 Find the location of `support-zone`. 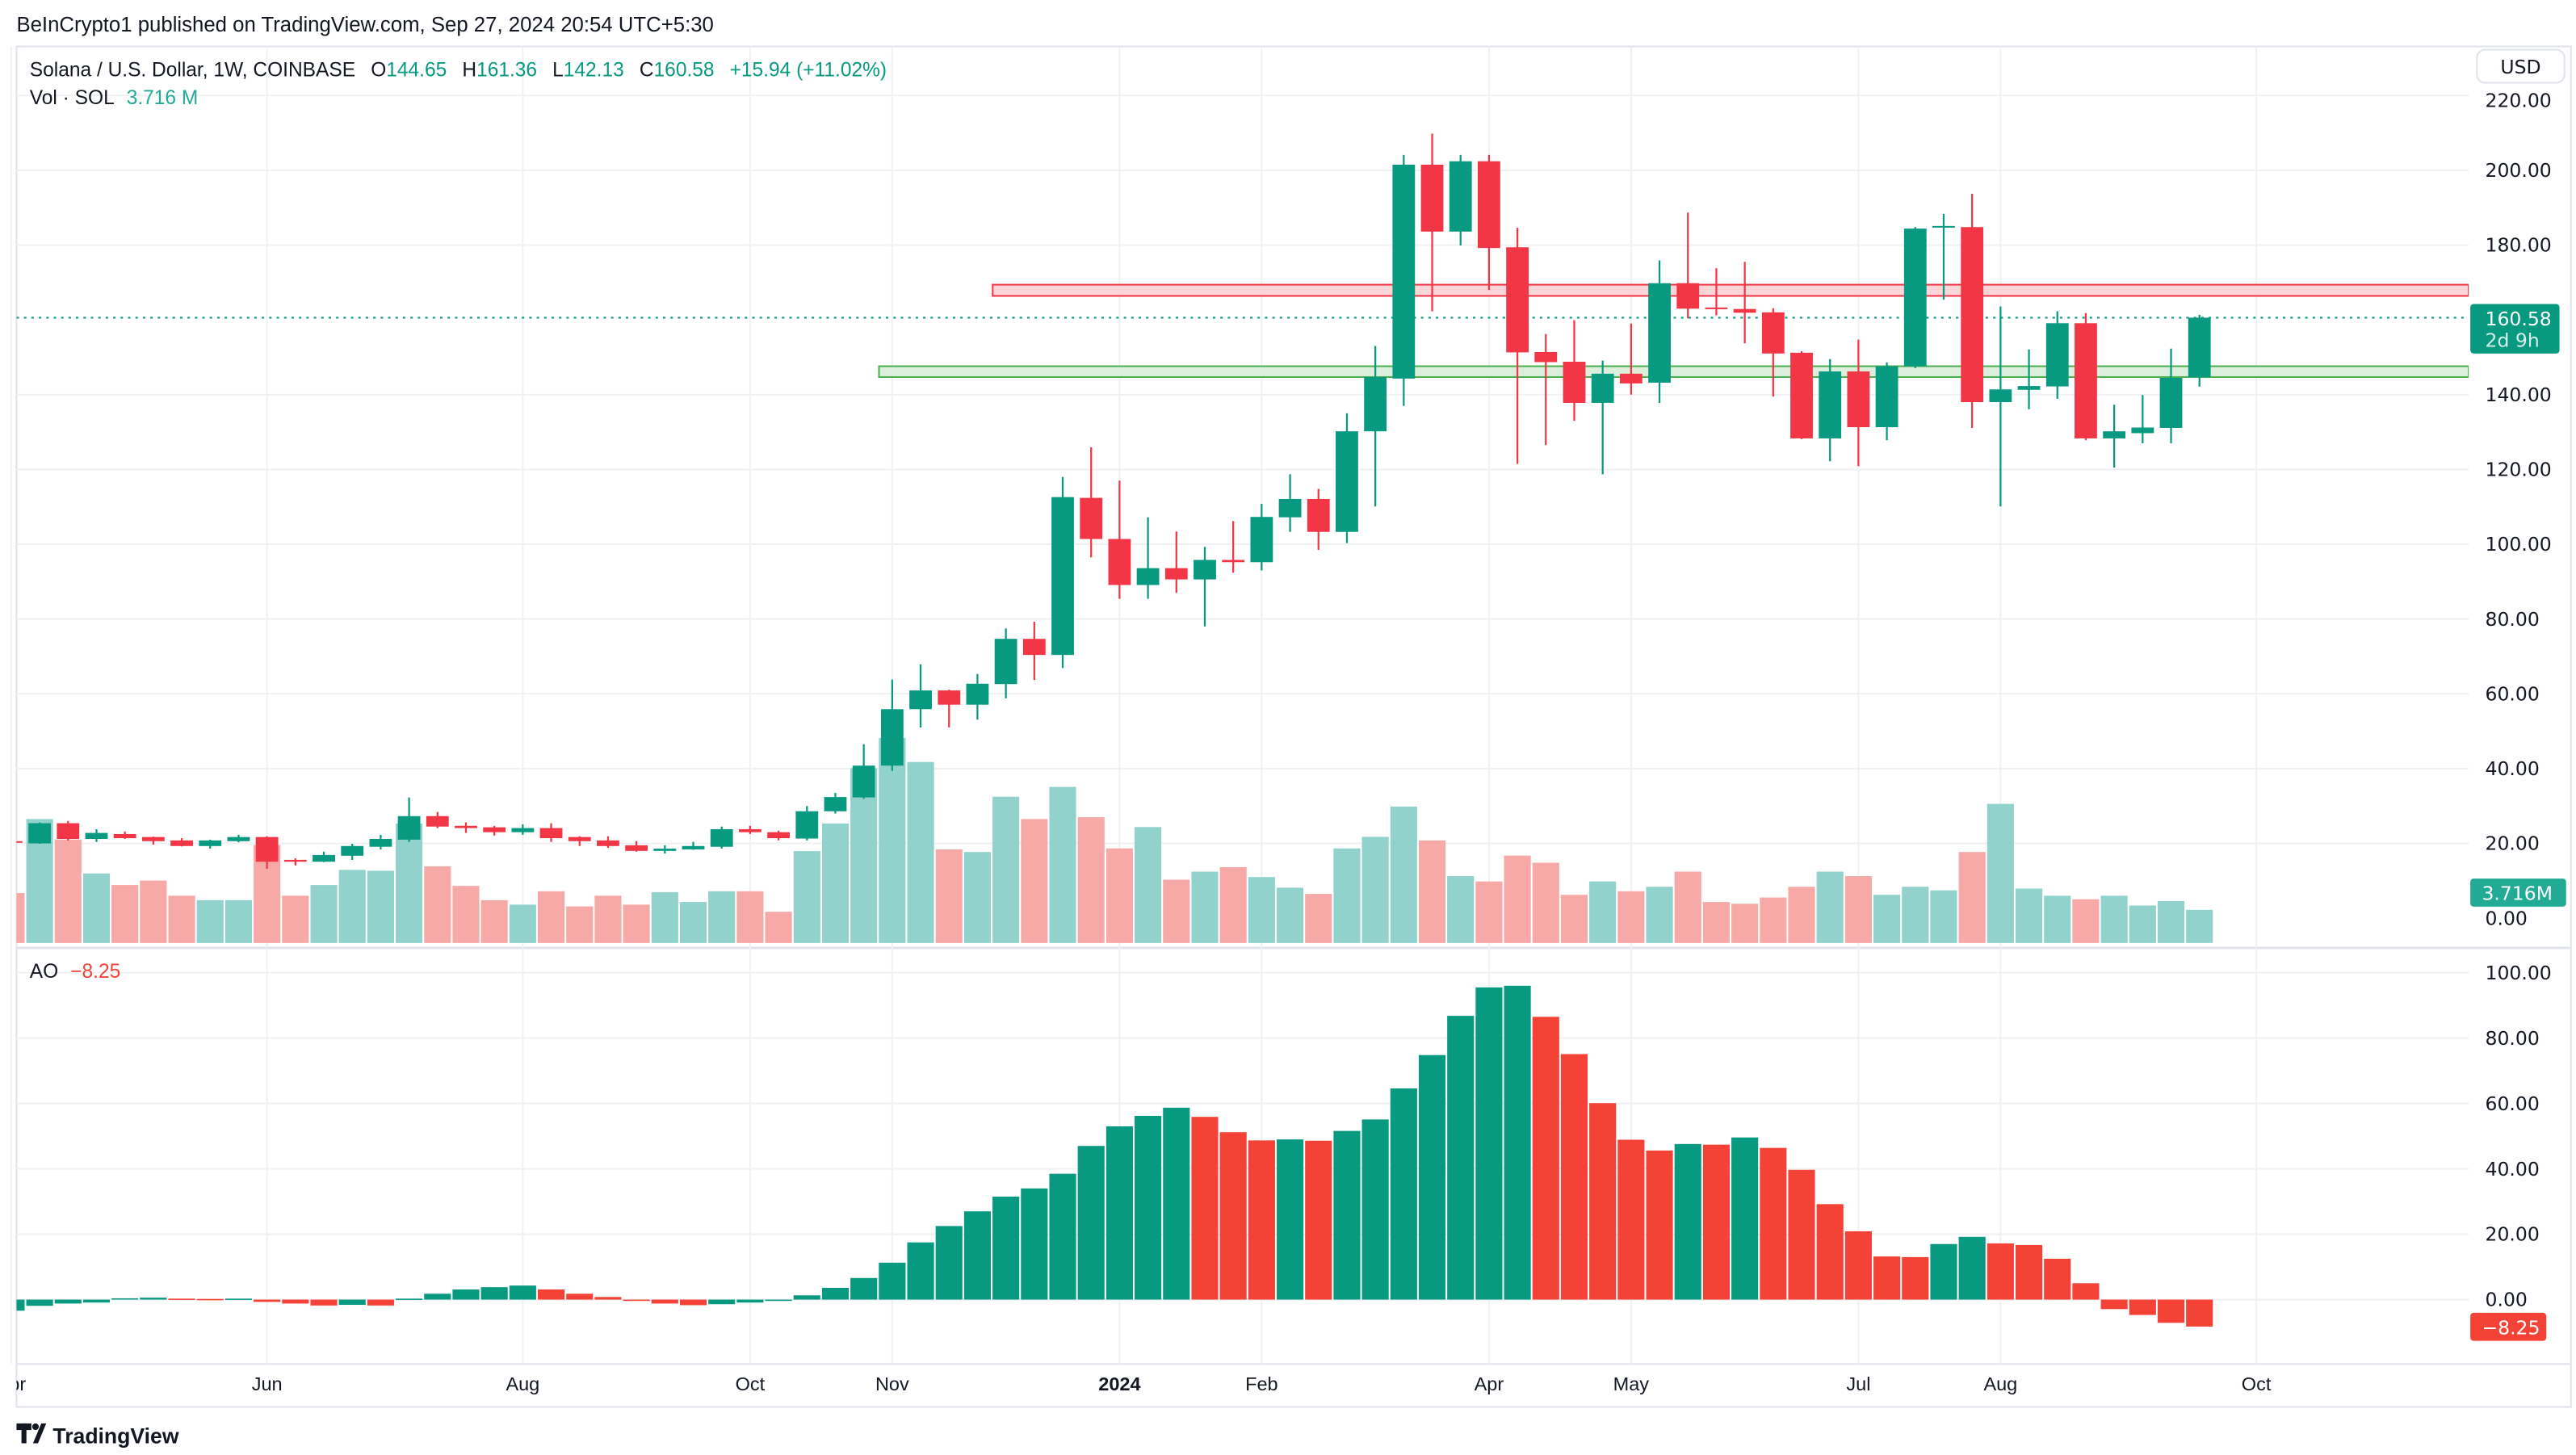

support-zone is located at coordinates (1674, 372).